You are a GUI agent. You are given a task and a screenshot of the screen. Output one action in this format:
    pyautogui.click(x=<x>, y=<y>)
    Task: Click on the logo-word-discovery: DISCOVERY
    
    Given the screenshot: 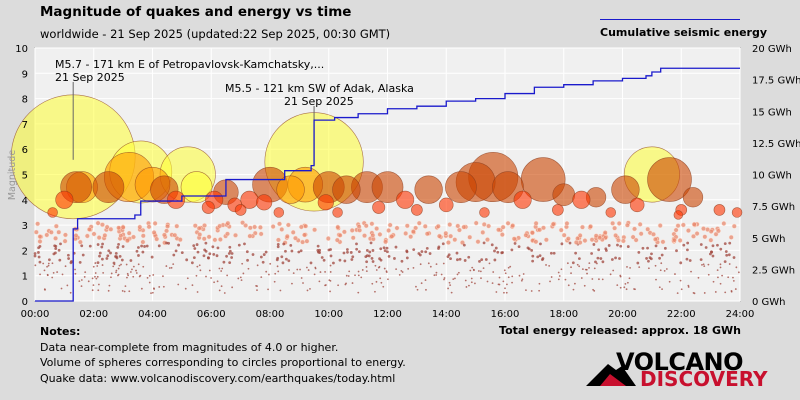 What is the action you would take?
    pyautogui.click(x=704, y=379)
    